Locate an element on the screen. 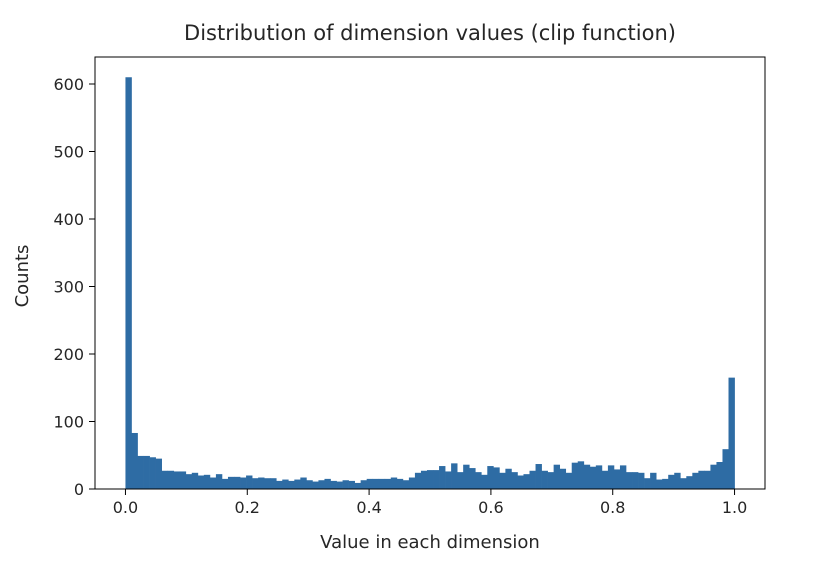 Image resolution: width=816 pixels, height=576 pixels. x-tick-label: 1.0 is located at coordinates (734, 507).